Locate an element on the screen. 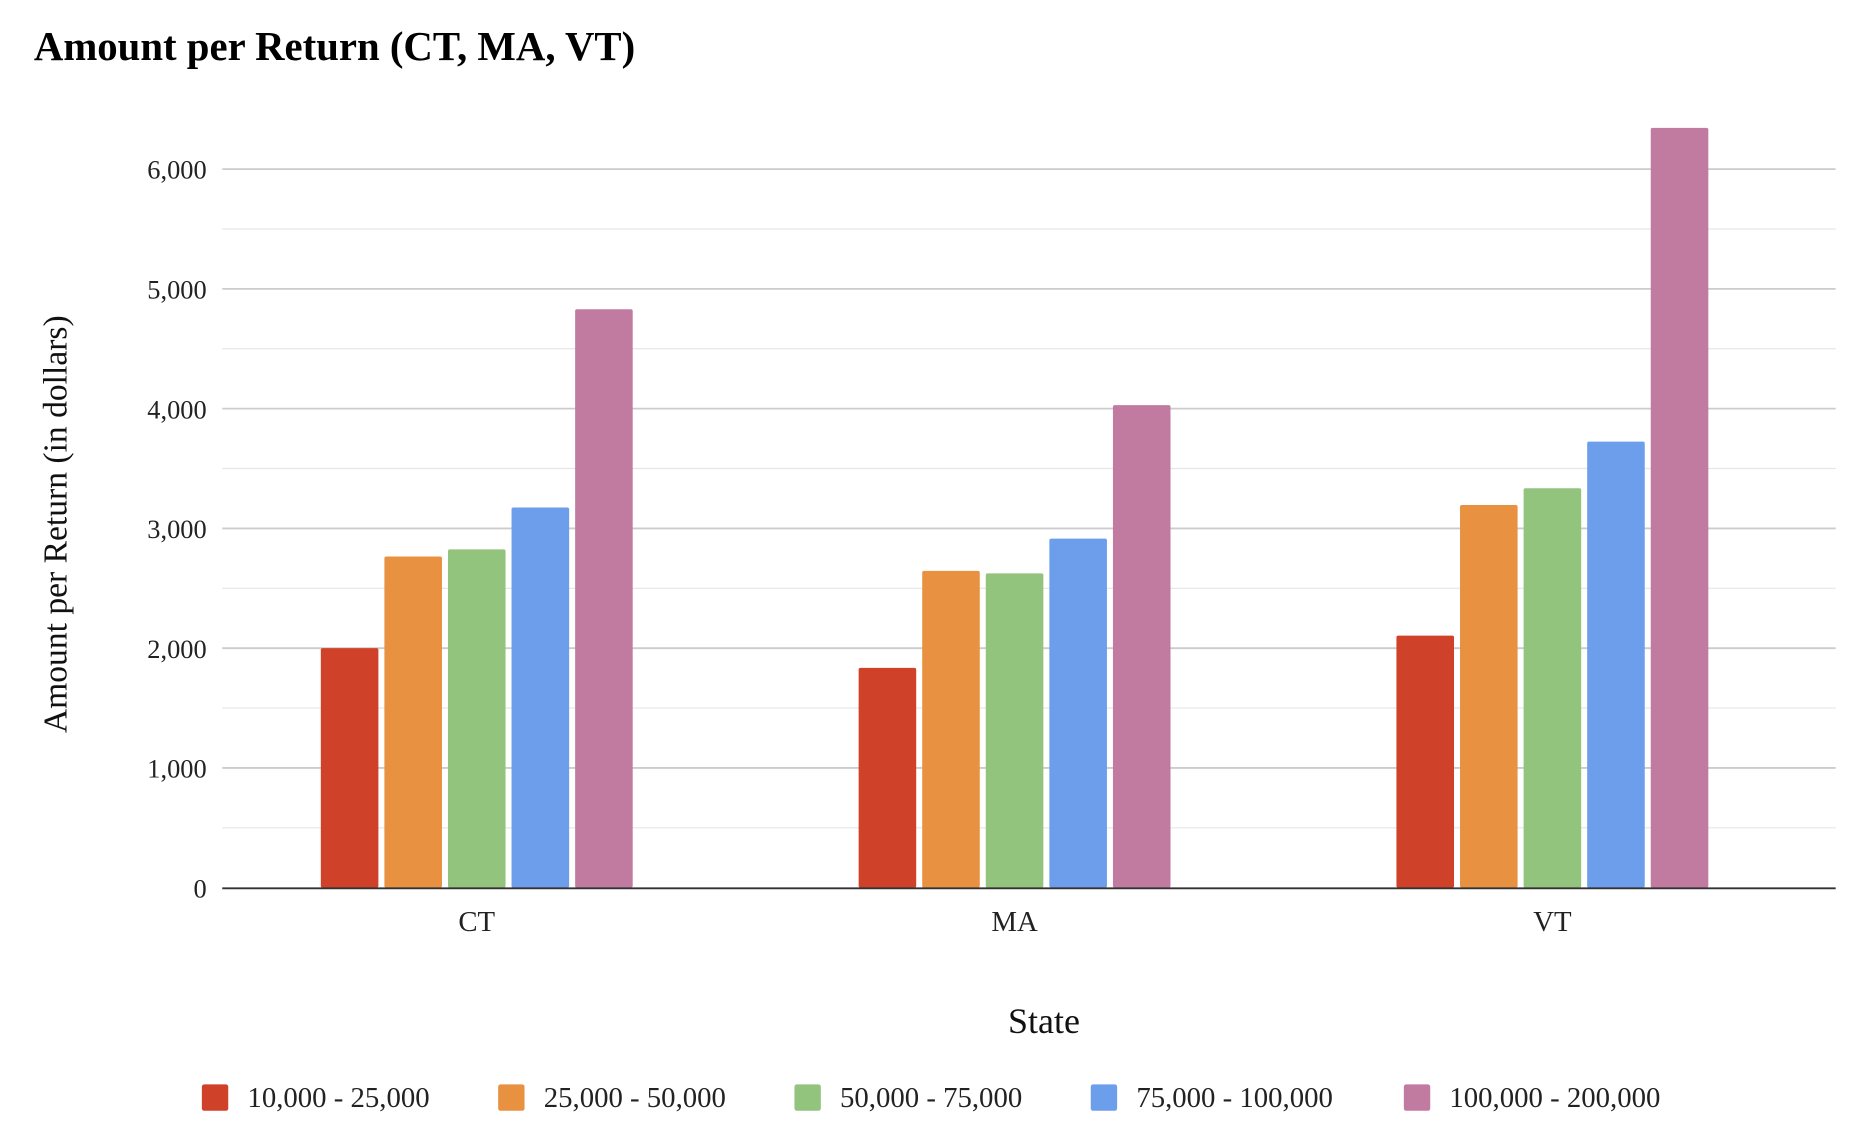 The image size is (1872, 1142). x-axis-categories: CT MA VT is located at coordinates (1015, 922).